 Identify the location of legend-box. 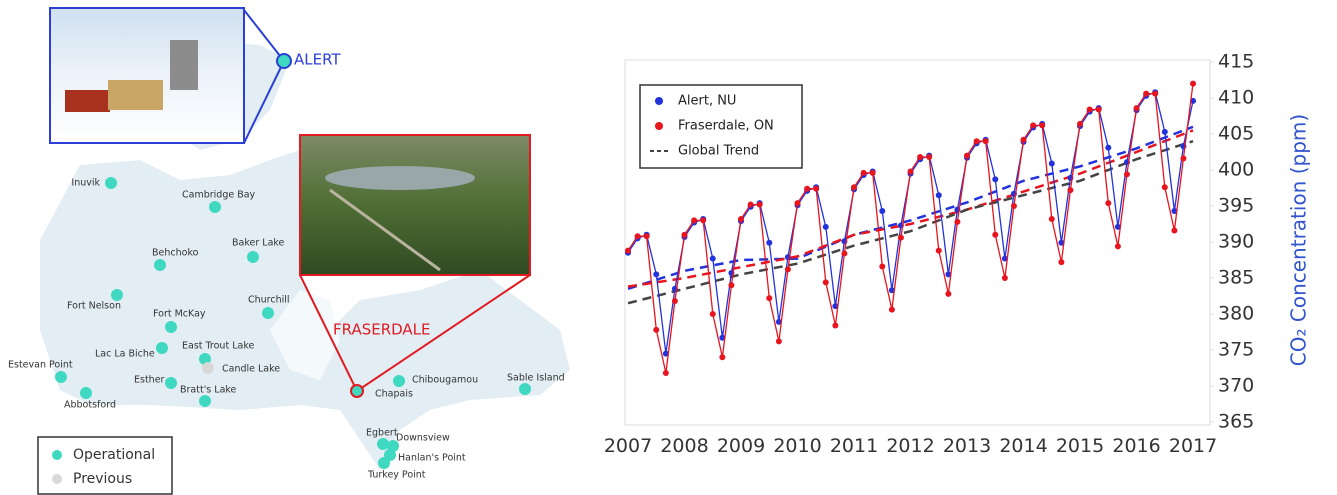
(721, 126).